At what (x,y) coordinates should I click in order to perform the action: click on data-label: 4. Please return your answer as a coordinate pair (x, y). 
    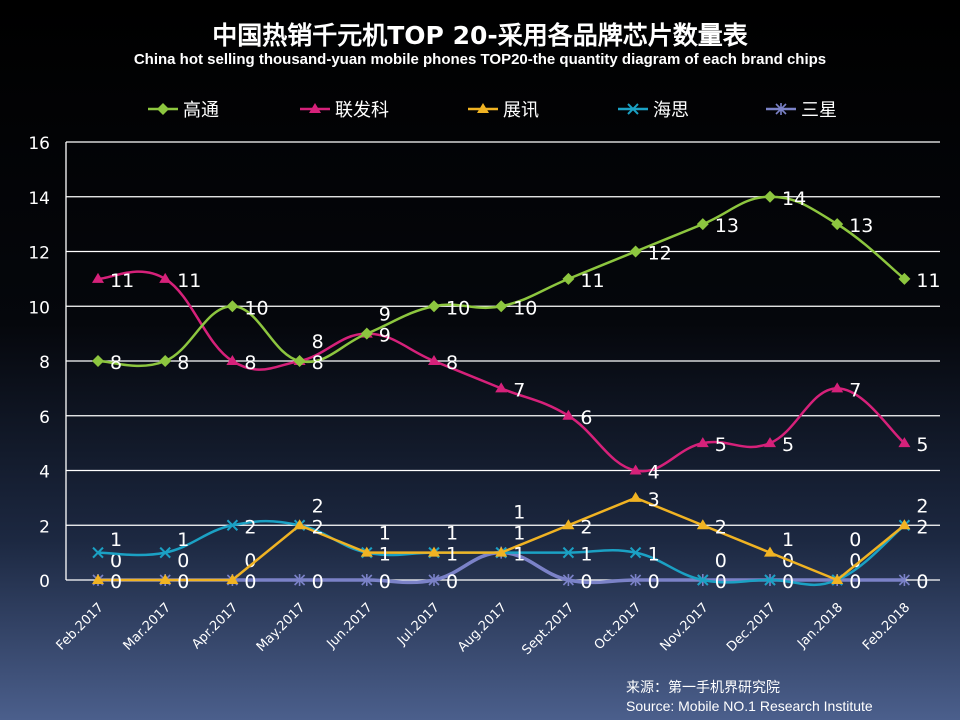
    Looking at the image, I should click on (654, 473).